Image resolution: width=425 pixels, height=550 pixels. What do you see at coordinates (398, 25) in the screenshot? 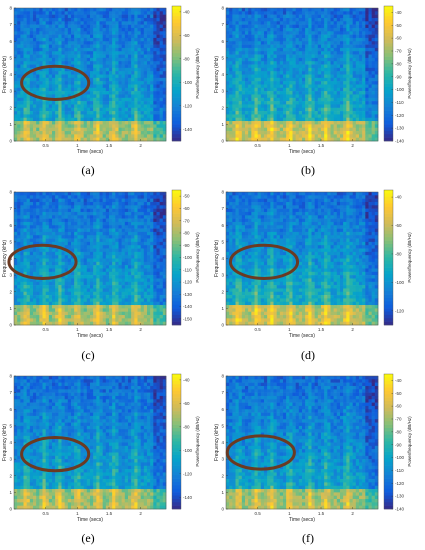
I see `colorbar-tick-label: -50` at bounding box center [398, 25].